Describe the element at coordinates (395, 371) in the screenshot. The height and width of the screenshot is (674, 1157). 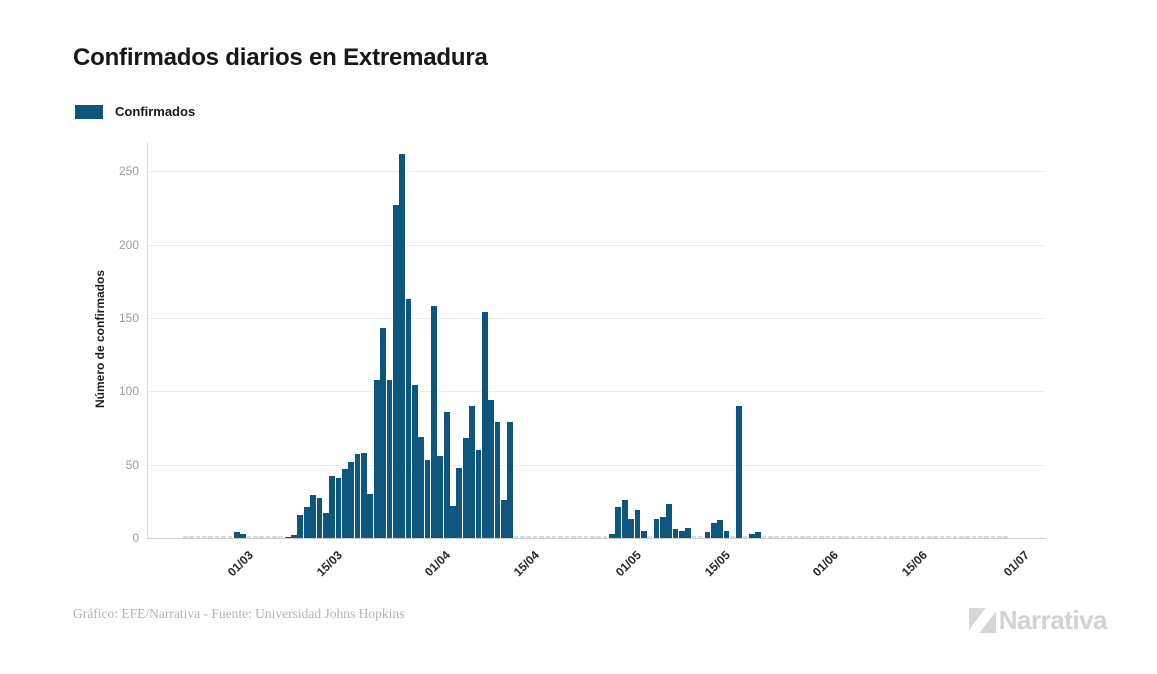
I see `bar-26/03` at that location.